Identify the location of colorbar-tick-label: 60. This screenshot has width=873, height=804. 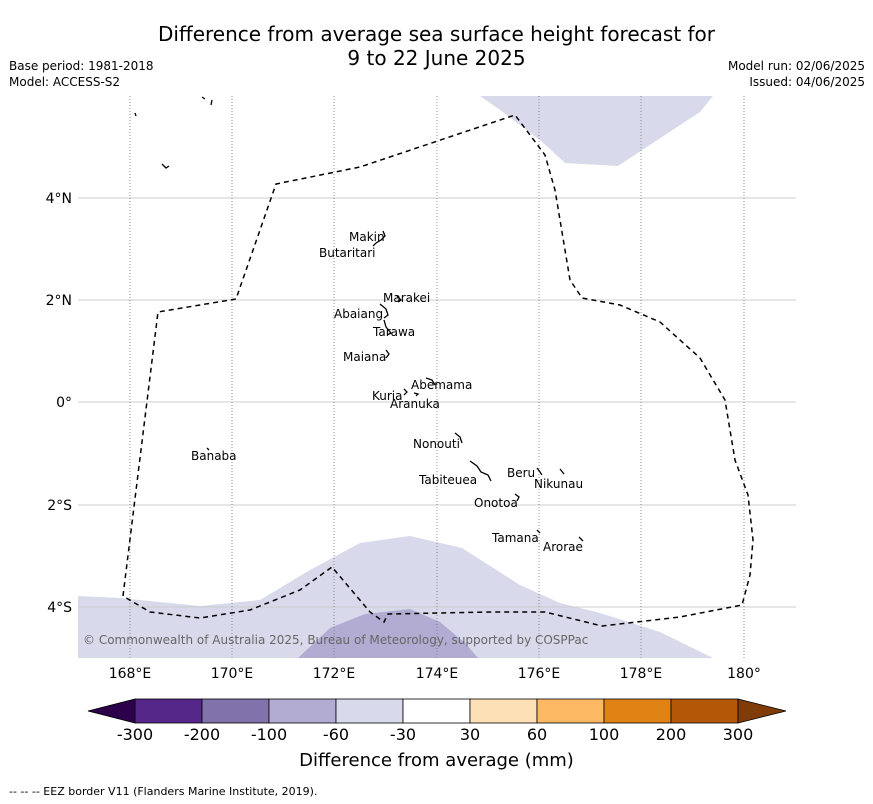
(537, 734).